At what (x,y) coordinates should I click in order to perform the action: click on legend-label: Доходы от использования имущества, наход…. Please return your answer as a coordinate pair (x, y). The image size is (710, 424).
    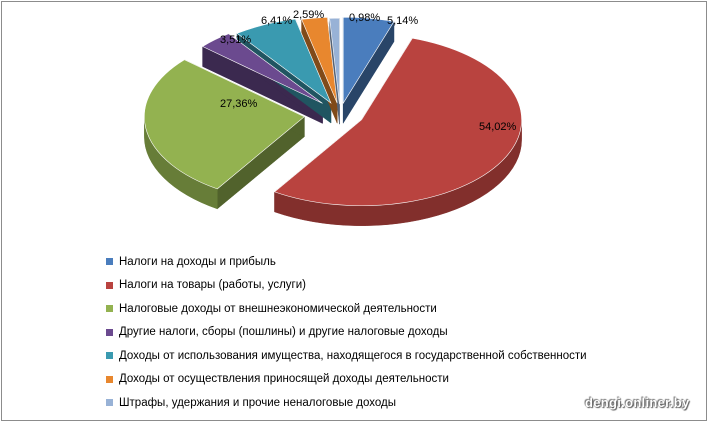
    Looking at the image, I should click on (353, 355).